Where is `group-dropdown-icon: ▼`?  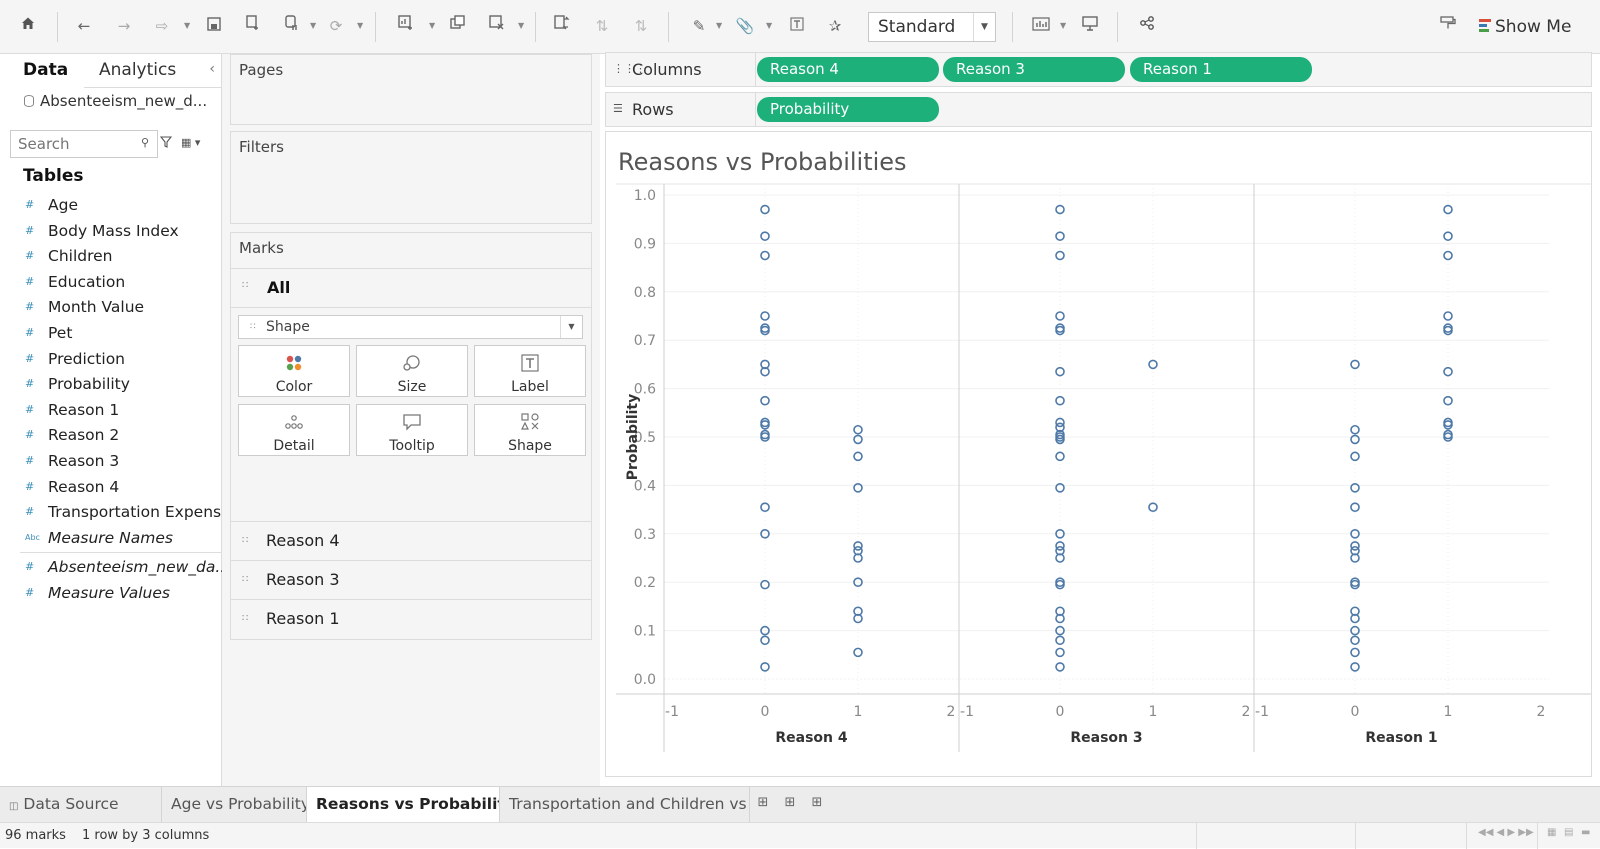 group-dropdown-icon: ▼ is located at coordinates (769, 25).